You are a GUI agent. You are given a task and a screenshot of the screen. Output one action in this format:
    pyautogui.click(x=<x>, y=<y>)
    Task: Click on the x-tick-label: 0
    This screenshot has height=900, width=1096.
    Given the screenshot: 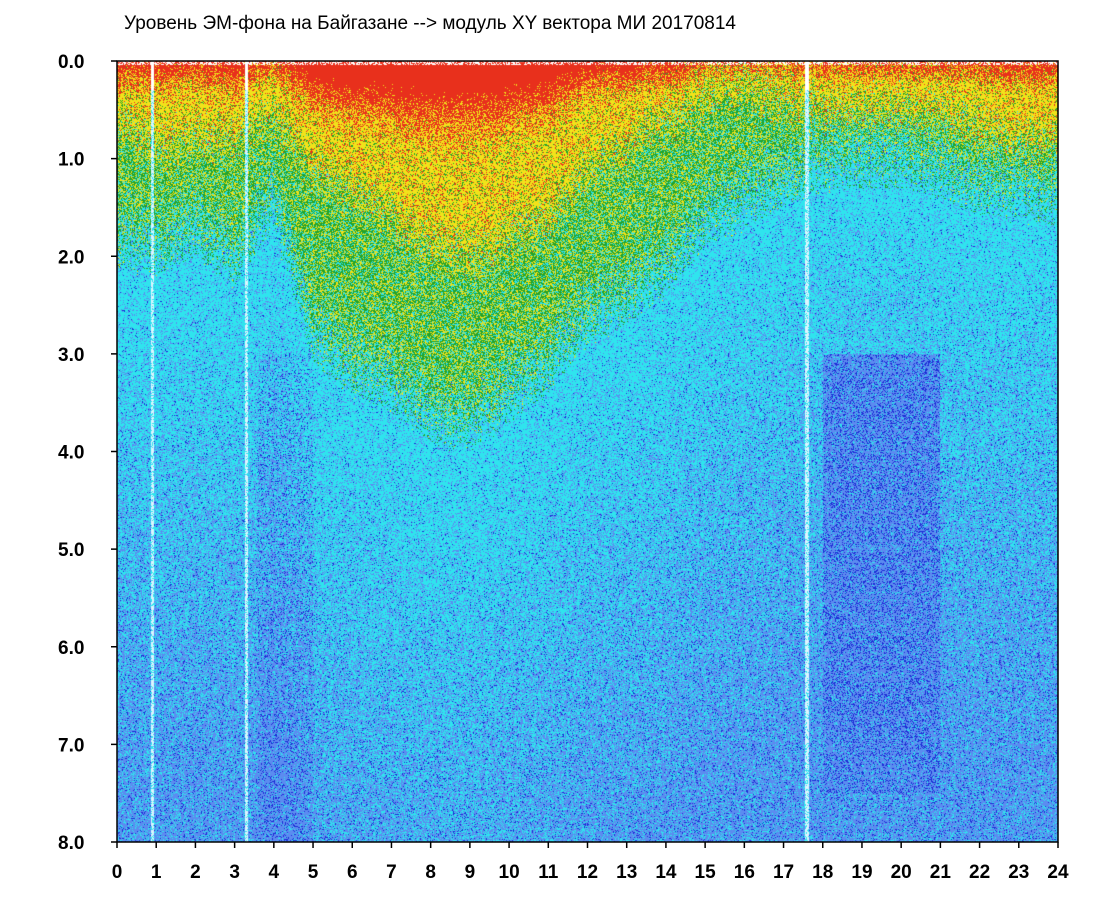 What is the action you would take?
    pyautogui.click(x=117, y=872)
    